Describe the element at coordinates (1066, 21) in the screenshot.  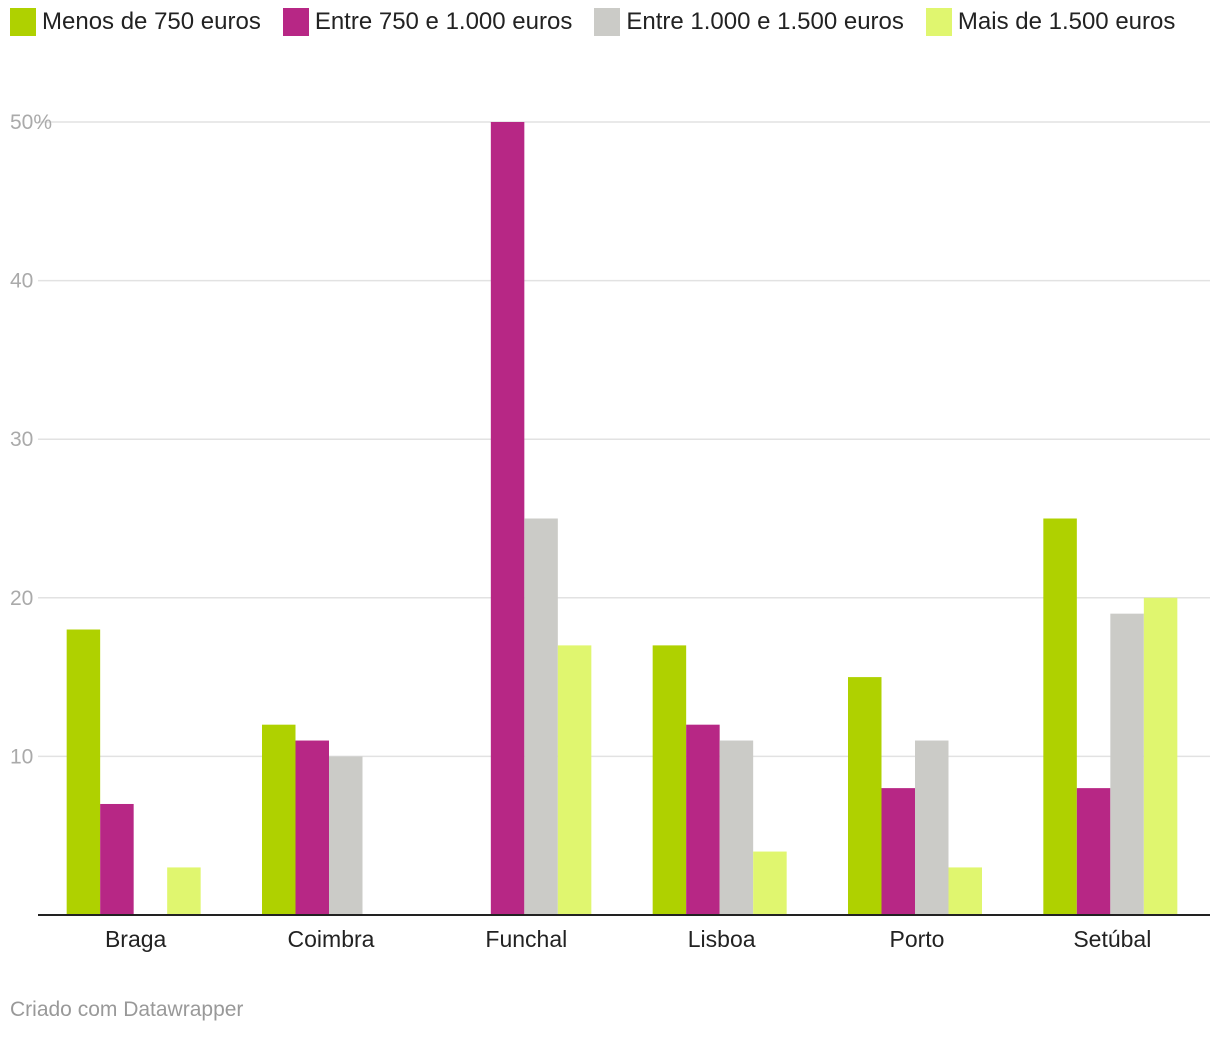
I see `legend-label: Mais de 1.500 euros` at that location.